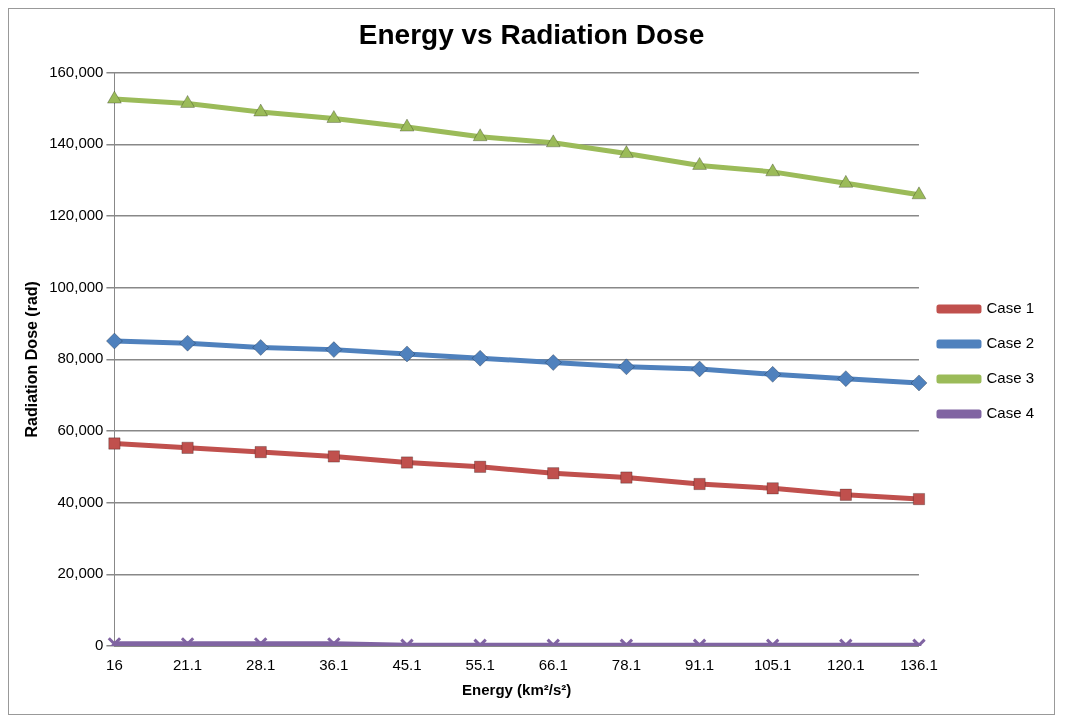  Describe the element at coordinates (80, 358) in the screenshot. I see `y-tick-label: 80,000` at that location.